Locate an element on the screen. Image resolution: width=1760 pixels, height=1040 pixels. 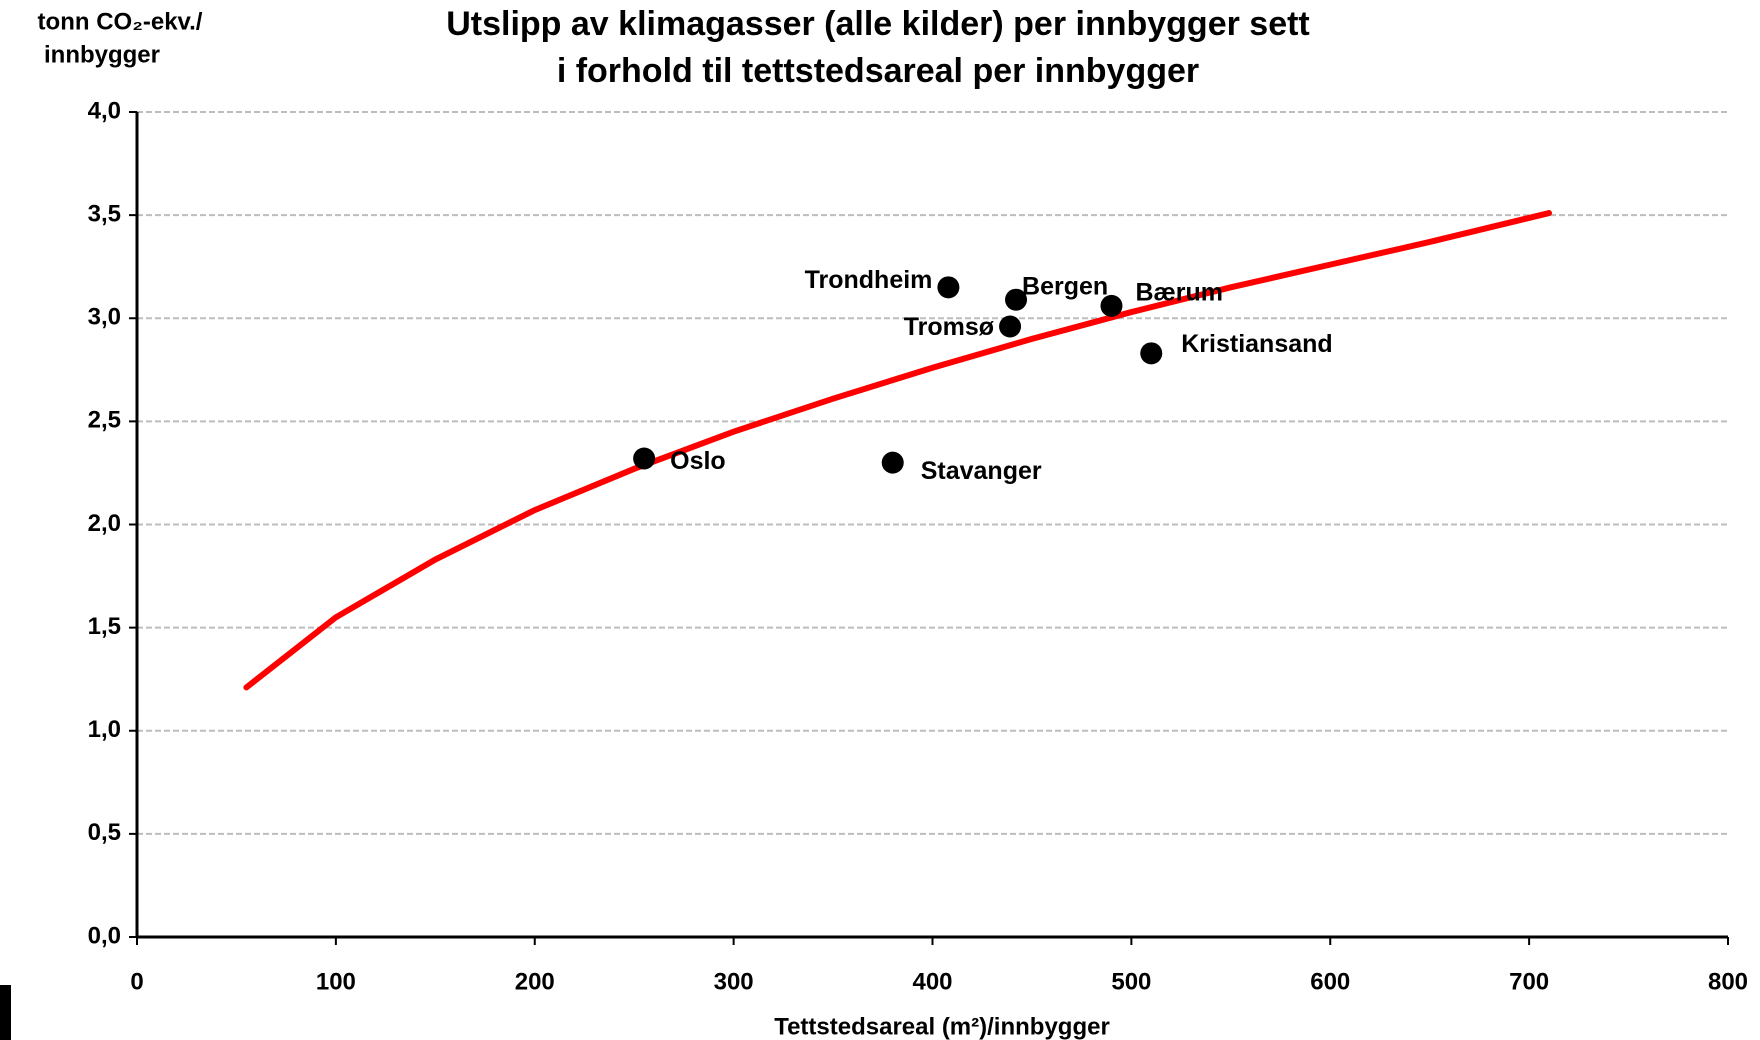
y-tick-label: 2,0 is located at coordinates (104, 523).